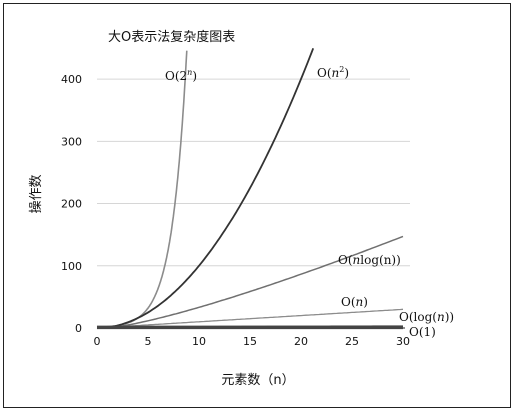 The width and height of the screenshot is (517, 414). Describe the element at coordinates (71, 266) in the screenshot. I see `y-tick-label: 100` at that location.